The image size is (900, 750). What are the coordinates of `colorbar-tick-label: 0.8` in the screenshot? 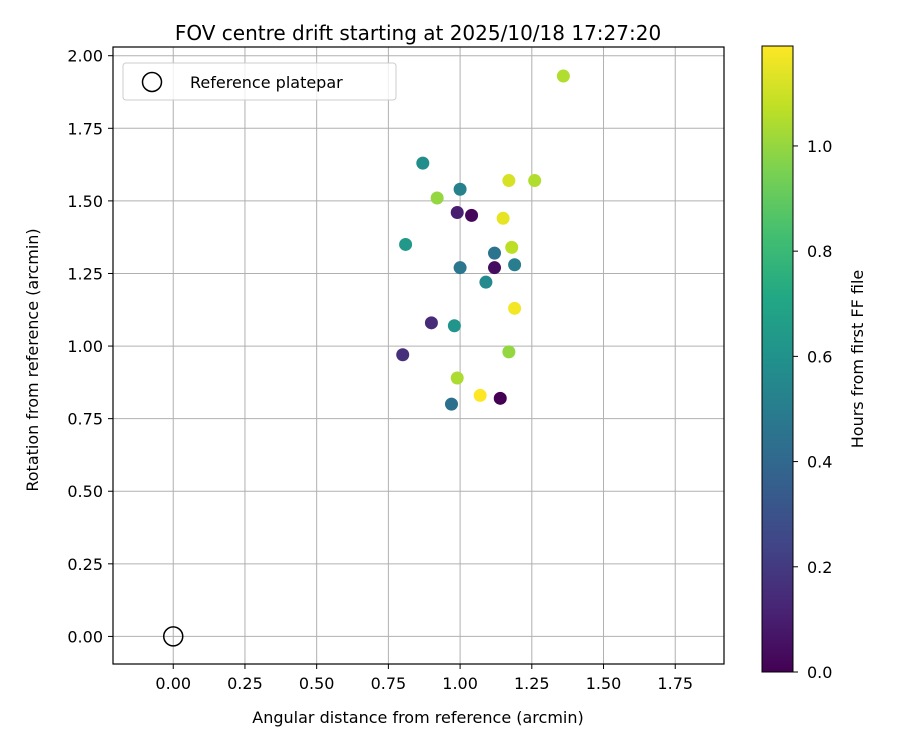 It's located at (819, 251).